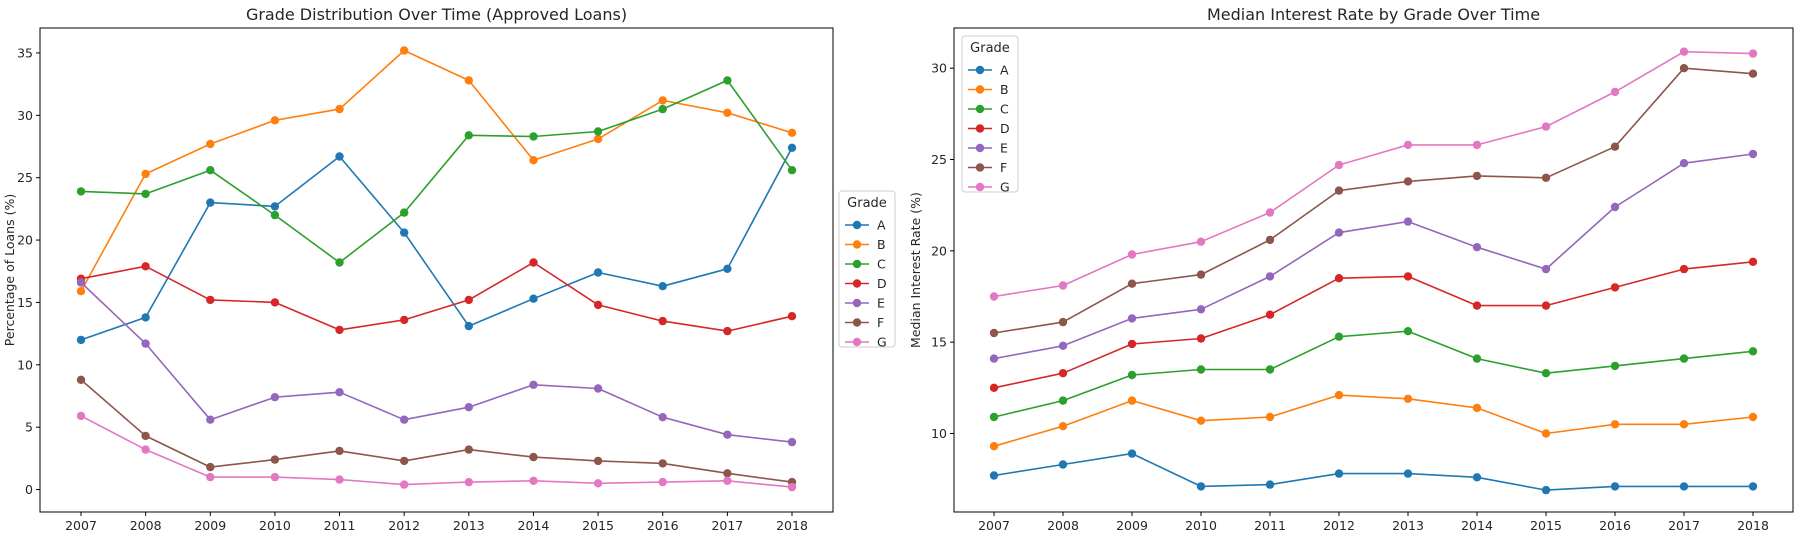 This screenshot has height=546, width=1805. What do you see at coordinates (1004, 89) in the screenshot?
I see `legend-label-b: B` at bounding box center [1004, 89].